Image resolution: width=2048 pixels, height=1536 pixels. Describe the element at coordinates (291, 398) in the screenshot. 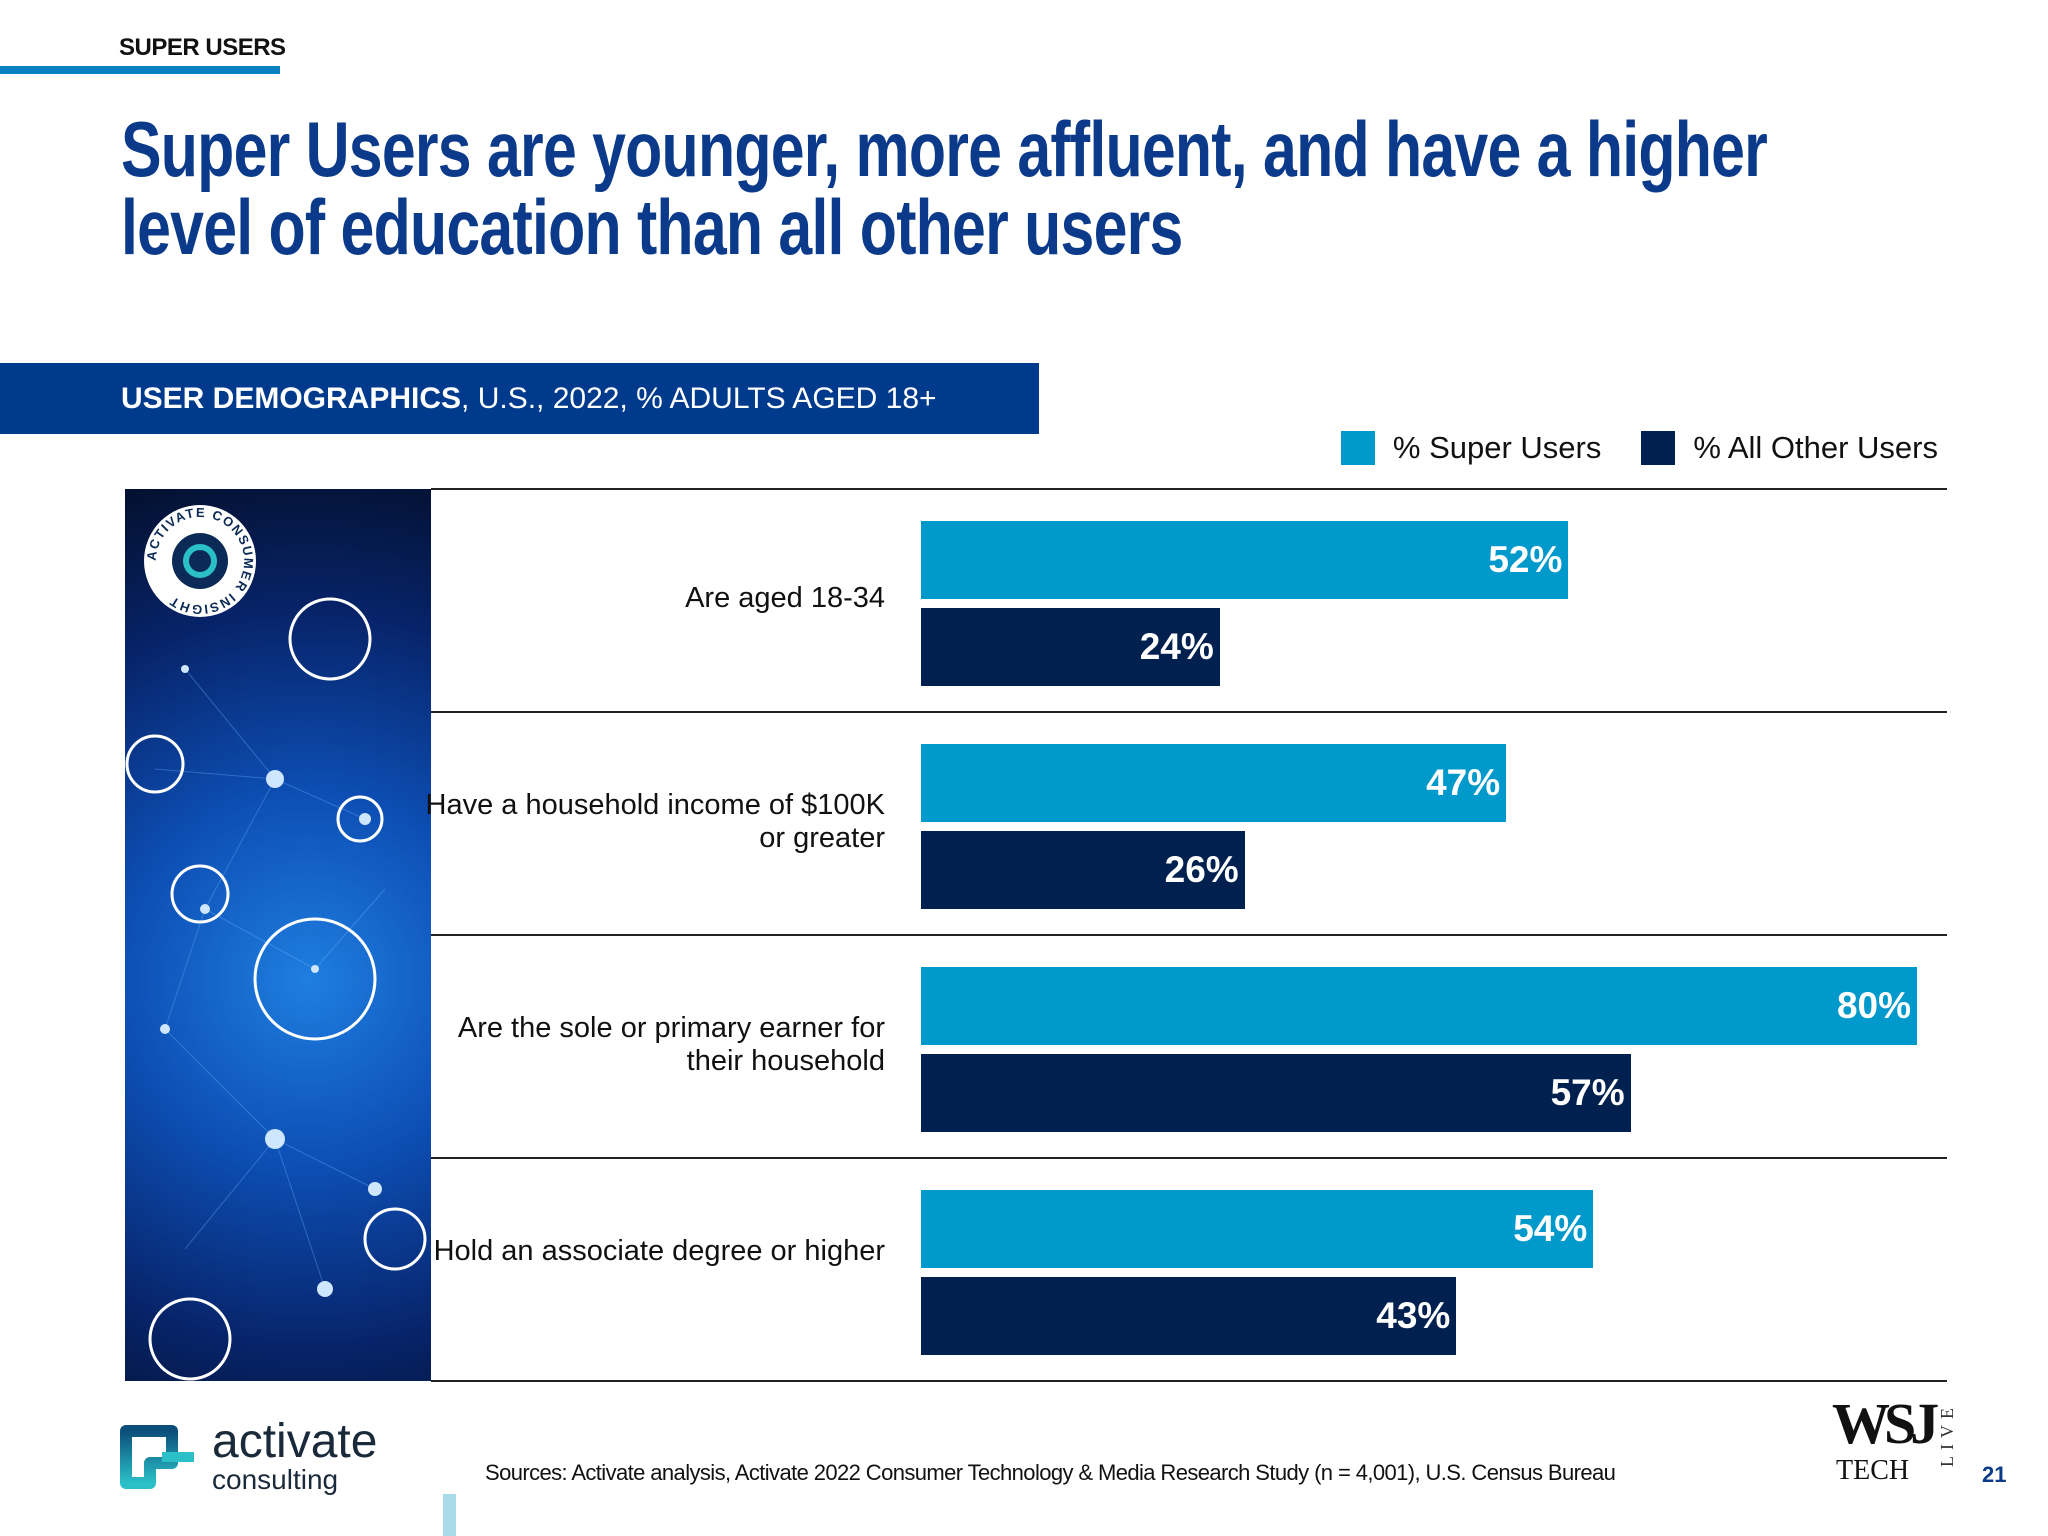

I see `banner-bold: USER DEMOGRAPHICS` at that location.